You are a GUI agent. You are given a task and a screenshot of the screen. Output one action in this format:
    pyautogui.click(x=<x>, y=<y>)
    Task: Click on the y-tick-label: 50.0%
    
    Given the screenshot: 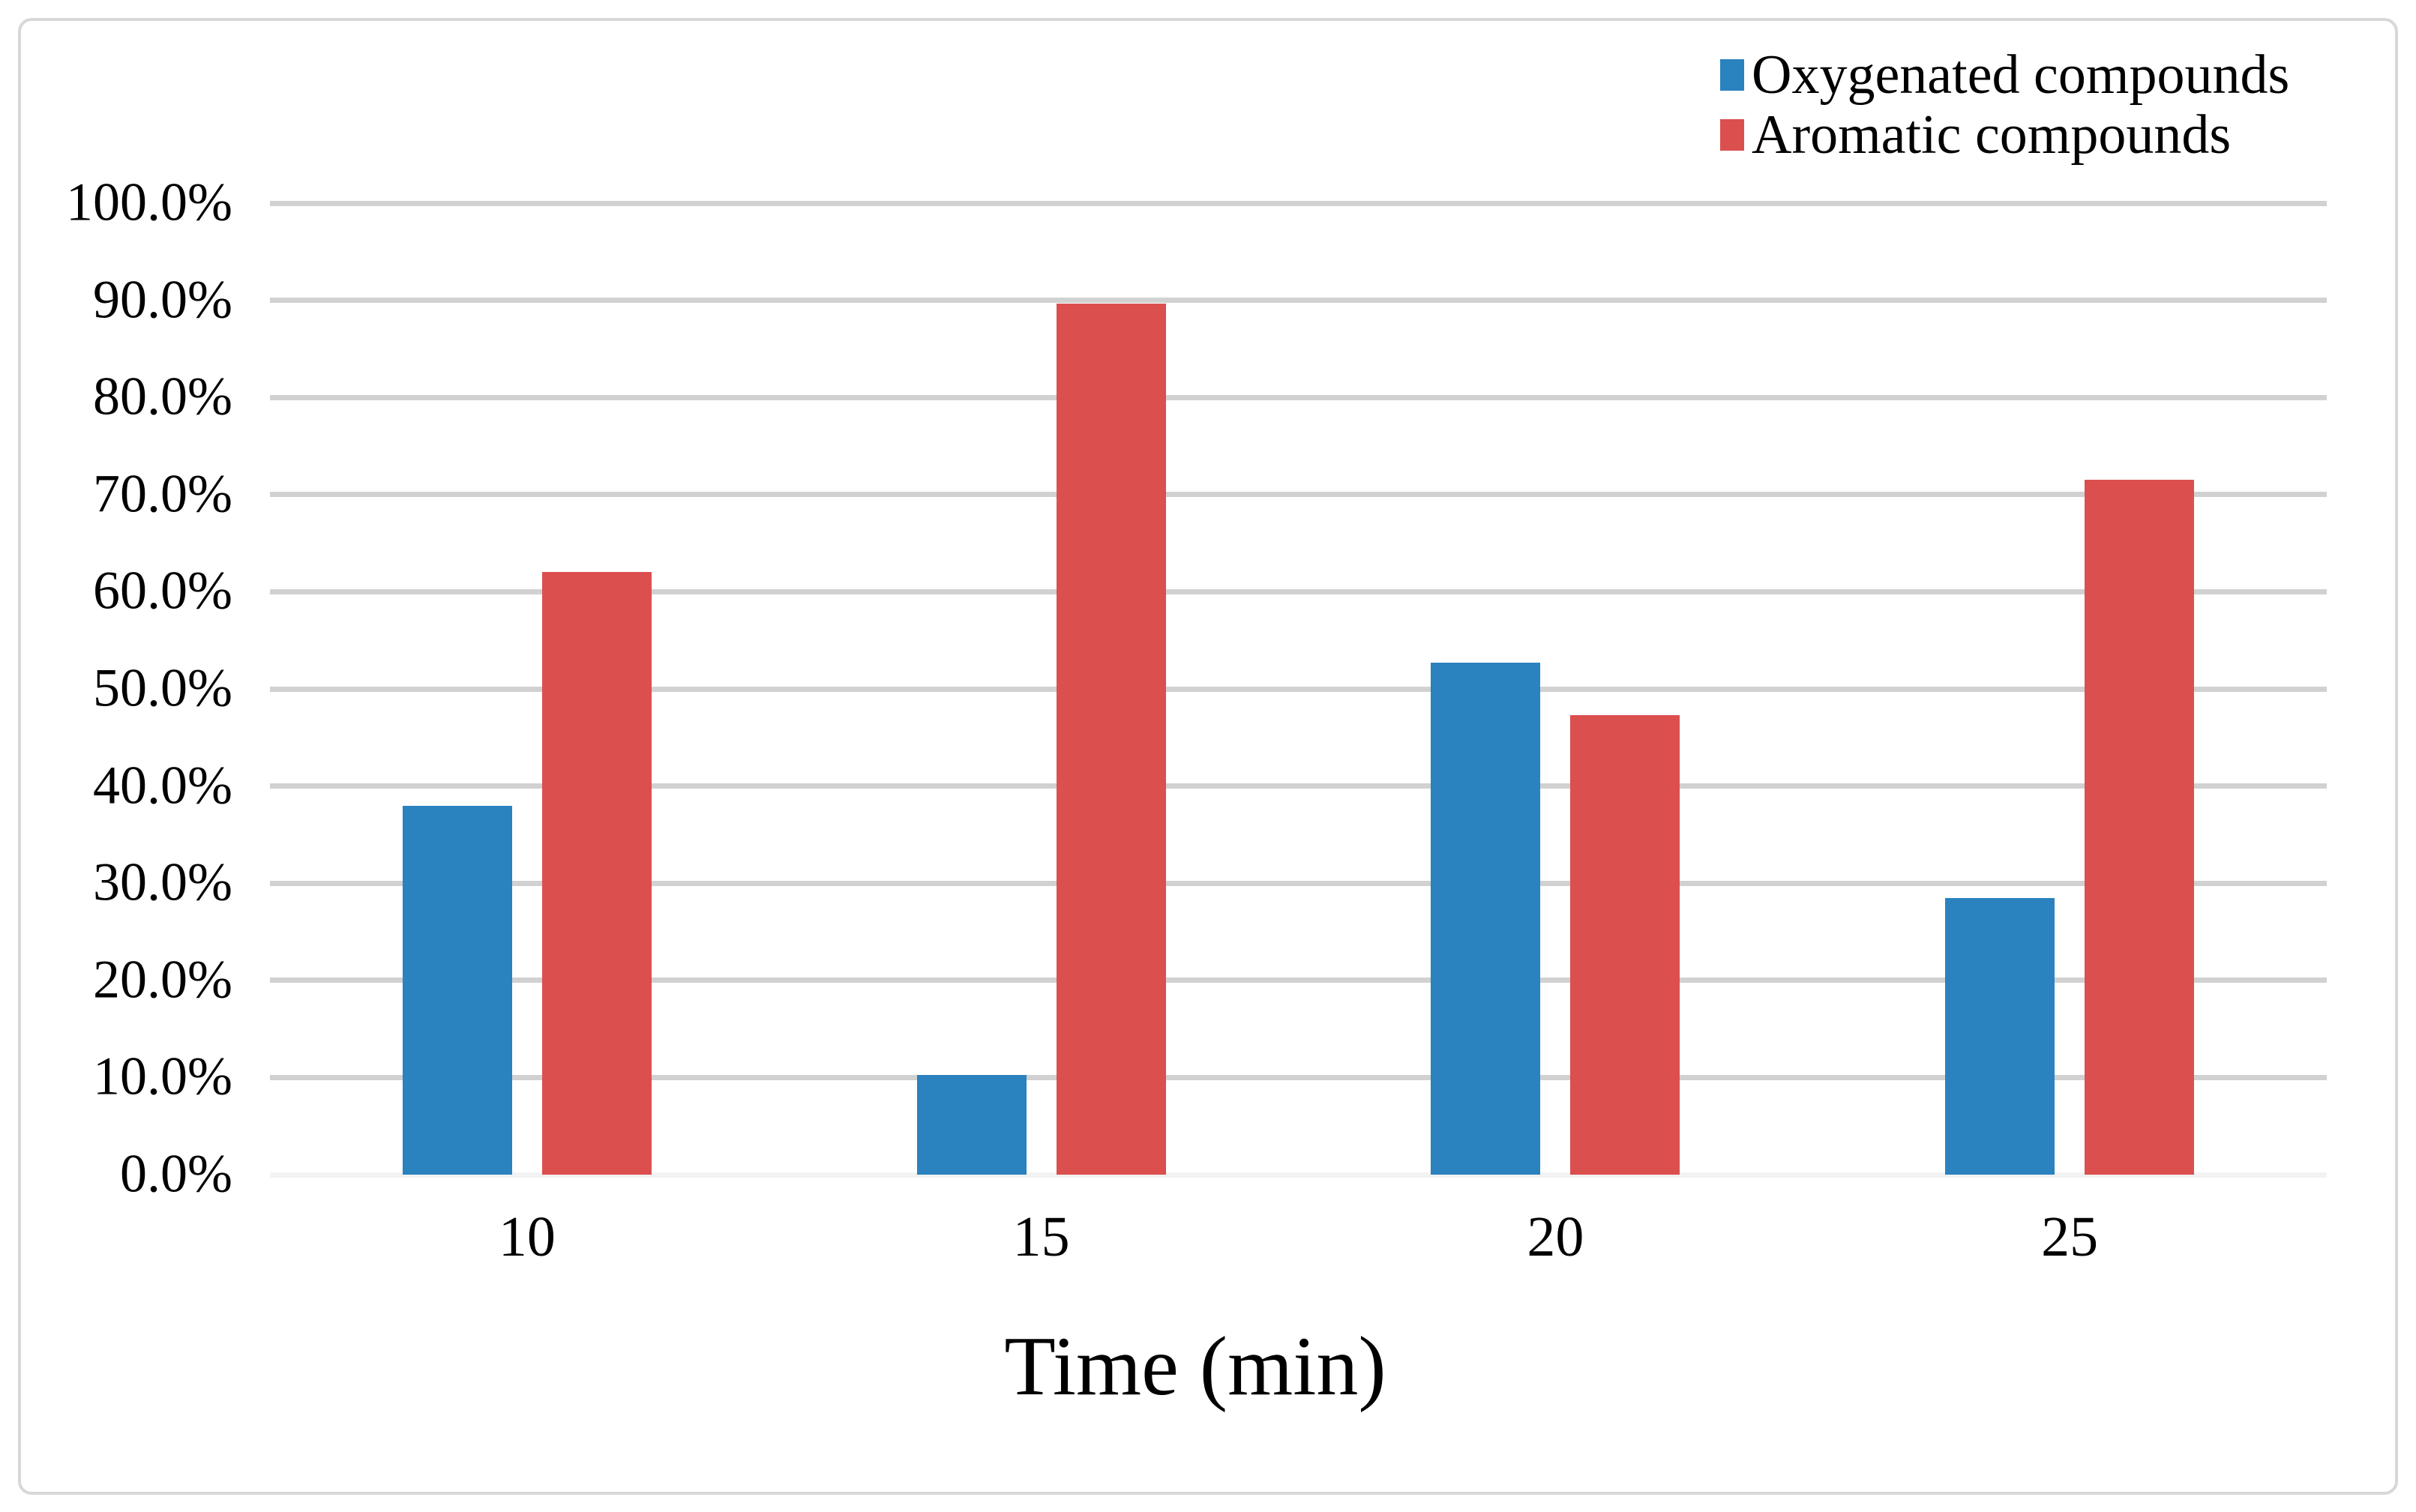 What is the action you would take?
    pyautogui.click(x=162, y=687)
    